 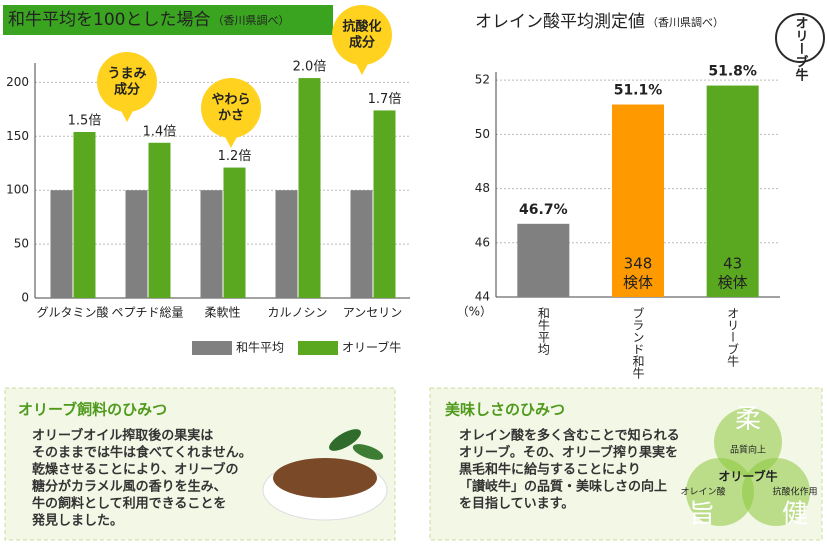 What do you see at coordinates (222, 312) in the screenshot?
I see `x-tick-label: 柔軟性` at bounding box center [222, 312].